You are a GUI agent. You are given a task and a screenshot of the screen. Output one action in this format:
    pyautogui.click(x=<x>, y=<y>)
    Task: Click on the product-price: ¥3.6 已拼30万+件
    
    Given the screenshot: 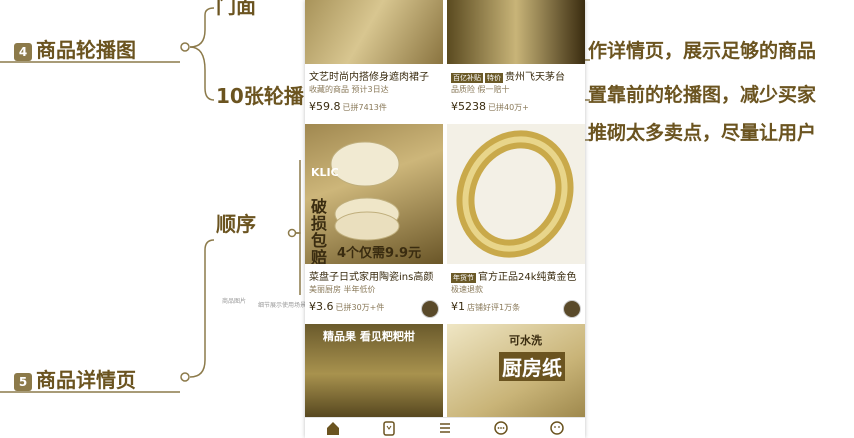 What is the action you would take?
    pyautogui.click(x=346, y=306)
    